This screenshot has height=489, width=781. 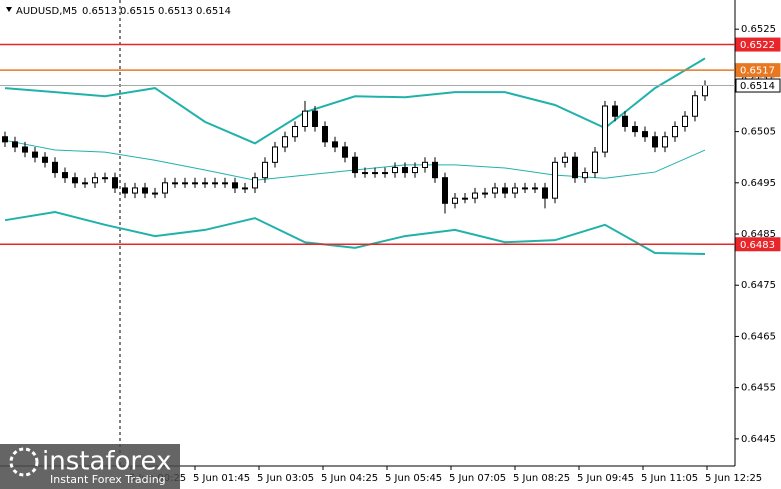 What do you see at coordinates (758, 439) in the screenshot?
I see `y-tick-label: 0.6445` at bounding box center [758, 439].